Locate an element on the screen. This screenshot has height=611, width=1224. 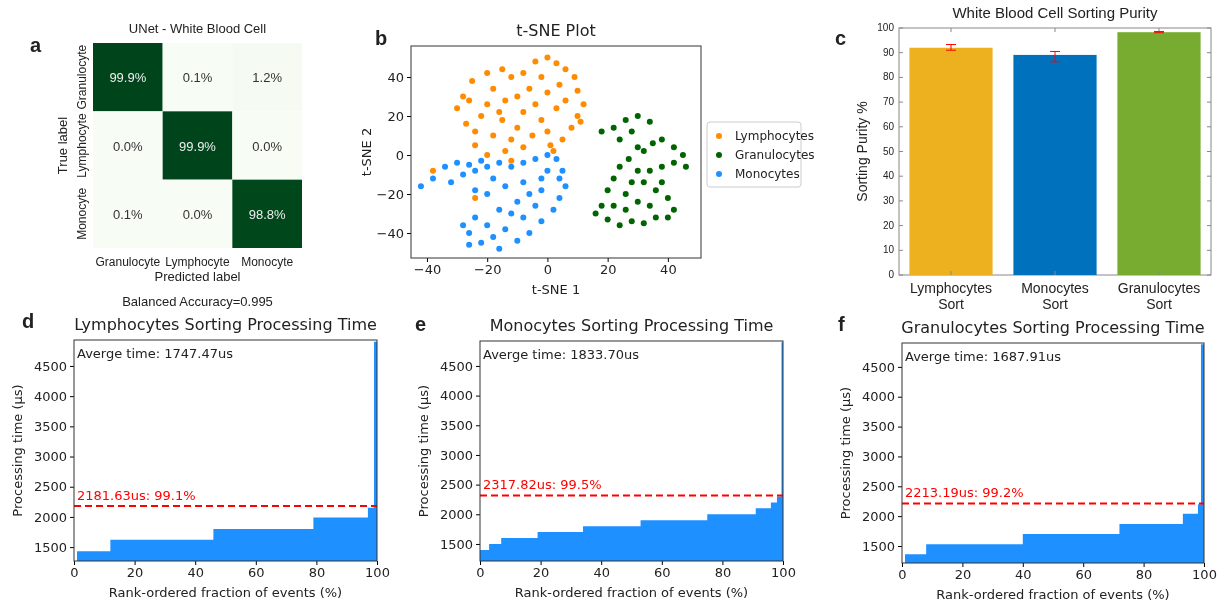
y-axis-title: True label is located at coordinates (62, 145).